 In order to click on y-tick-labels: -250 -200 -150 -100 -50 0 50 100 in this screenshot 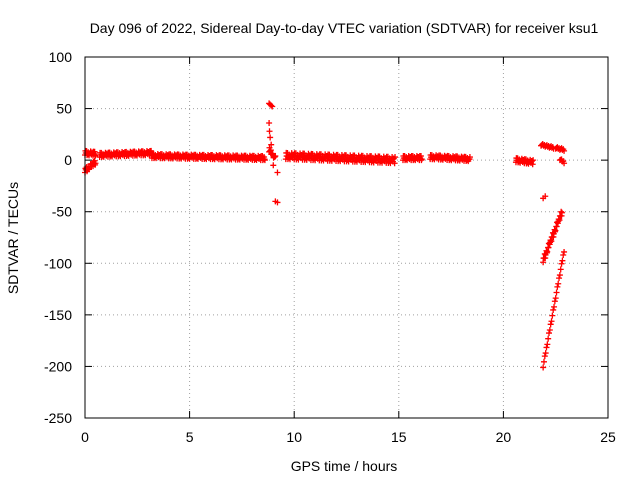, I will do `click(58, 237)`.